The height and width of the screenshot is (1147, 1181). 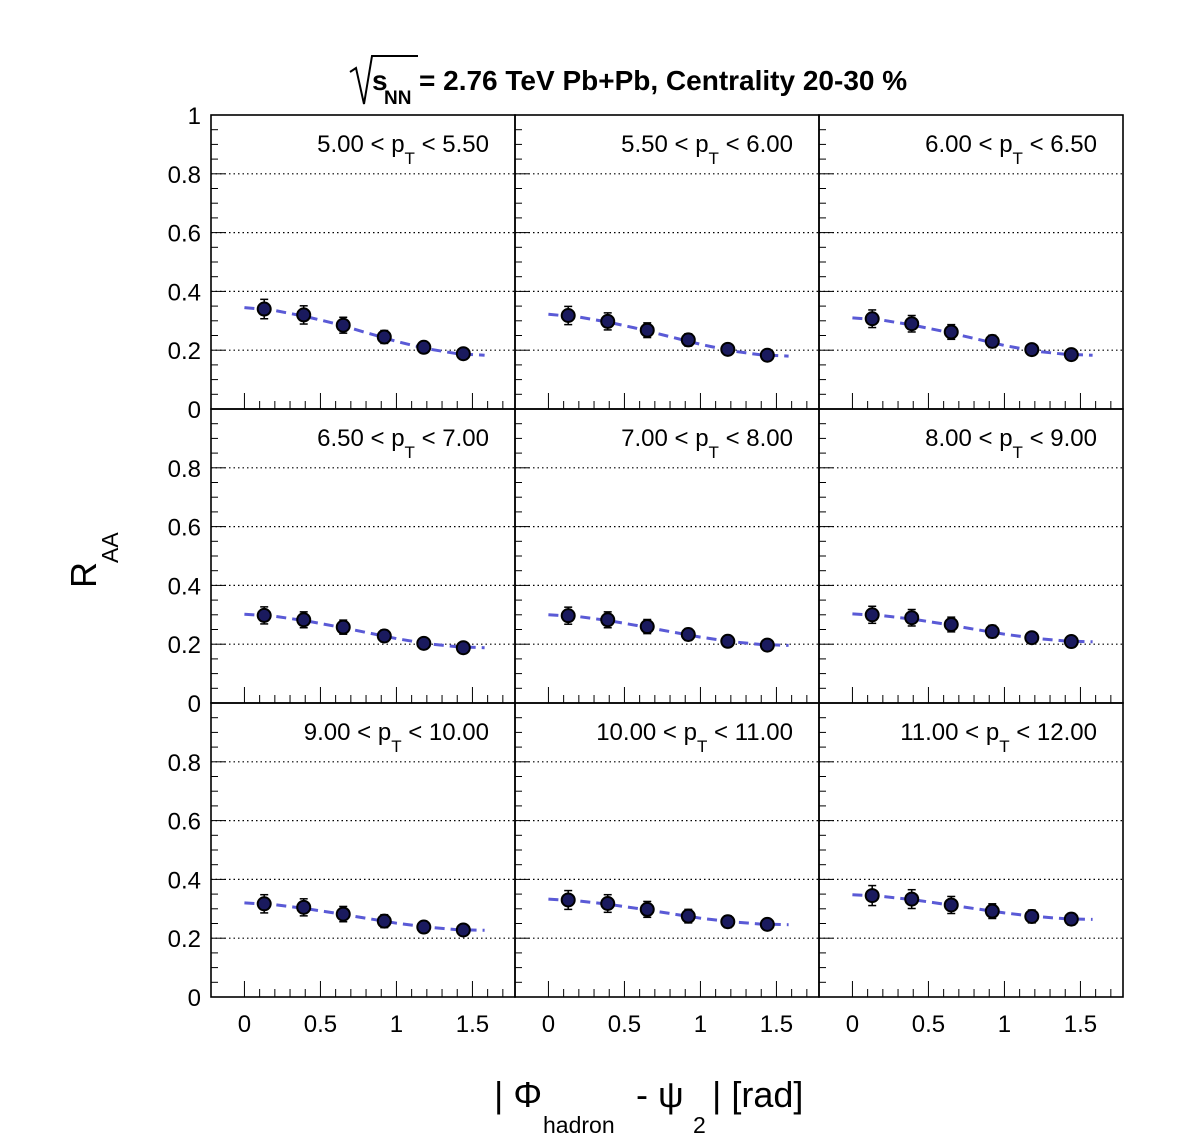 What do you see at coordinates (971, 556) in the screenshot?
I see `panel-6: 8.00 < pT < 9.00` at bounding box center [971, 556].